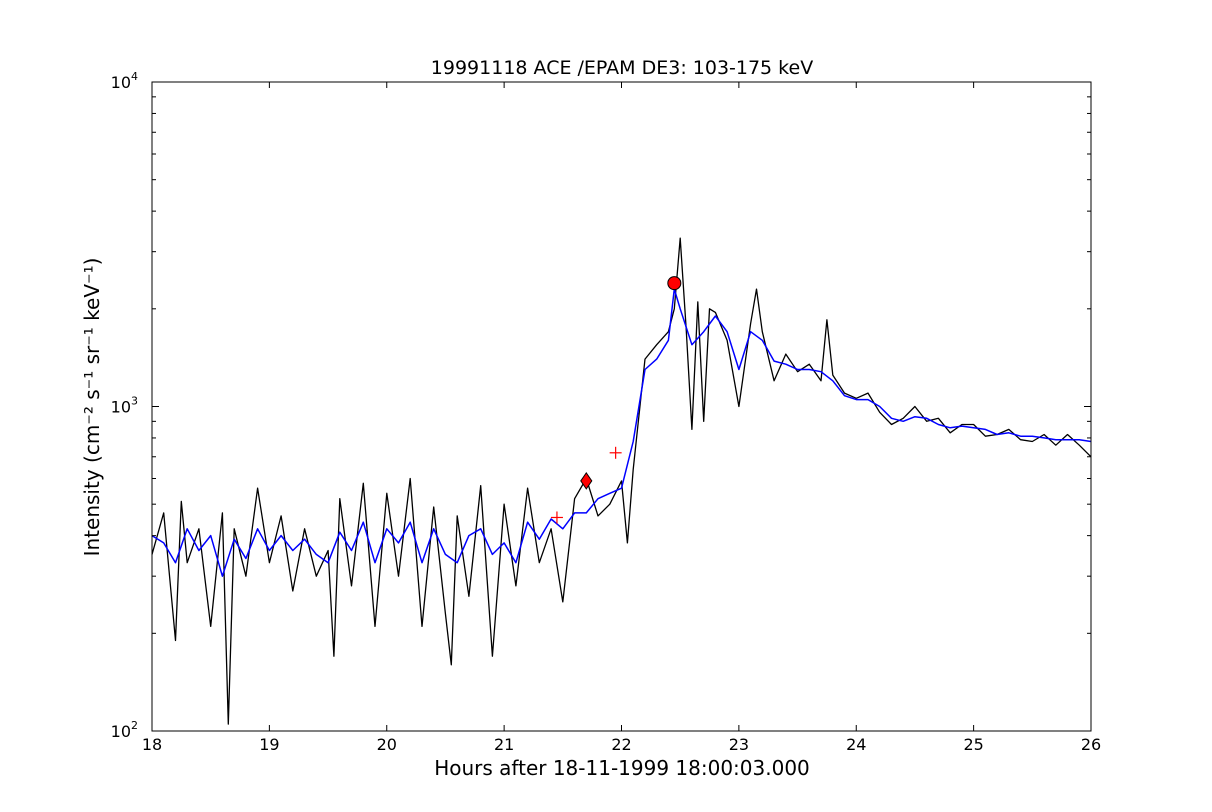 The image size is (1212, 812). I want to click on y-tick-label: 10⁴, so click(124, 81).